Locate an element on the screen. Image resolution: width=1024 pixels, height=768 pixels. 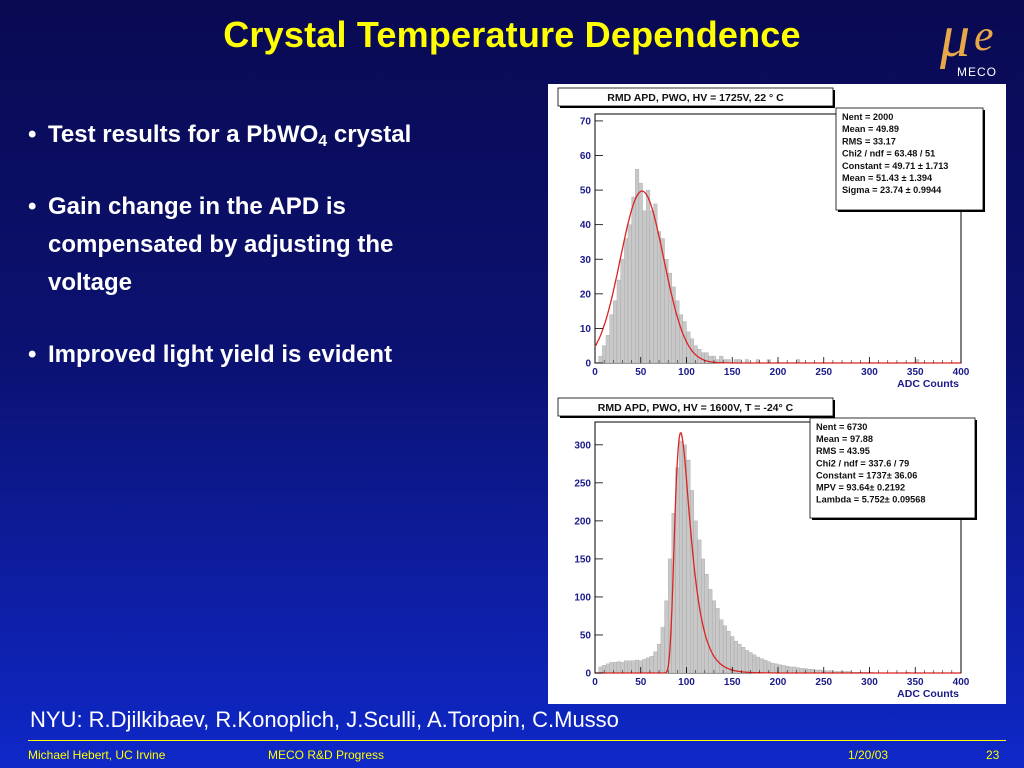
footer-talk: MECO R&D Progress is located at coordinates (326, 755).